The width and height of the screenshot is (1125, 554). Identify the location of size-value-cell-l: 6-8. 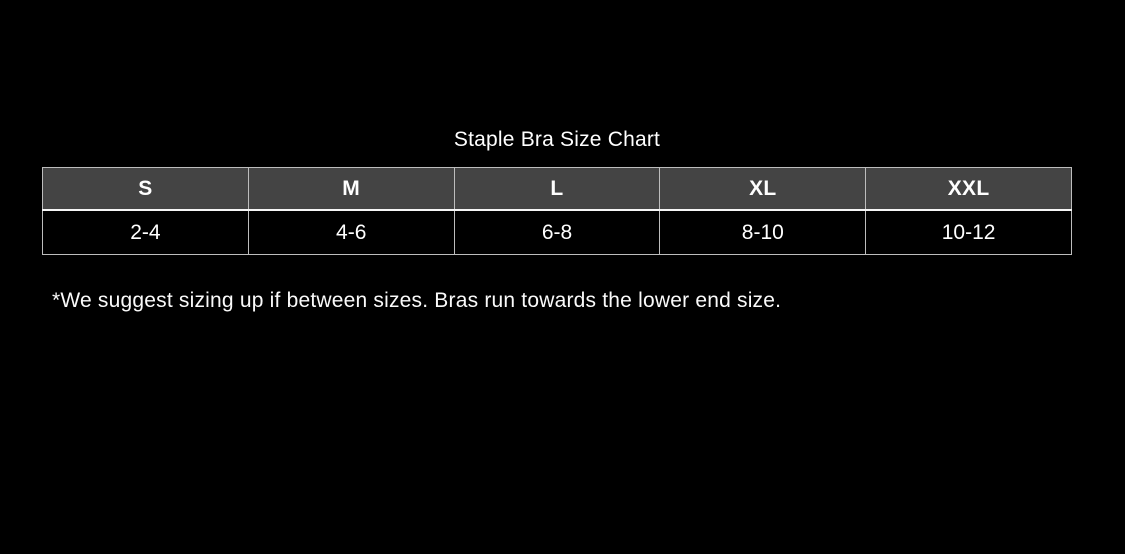
(557, 232).